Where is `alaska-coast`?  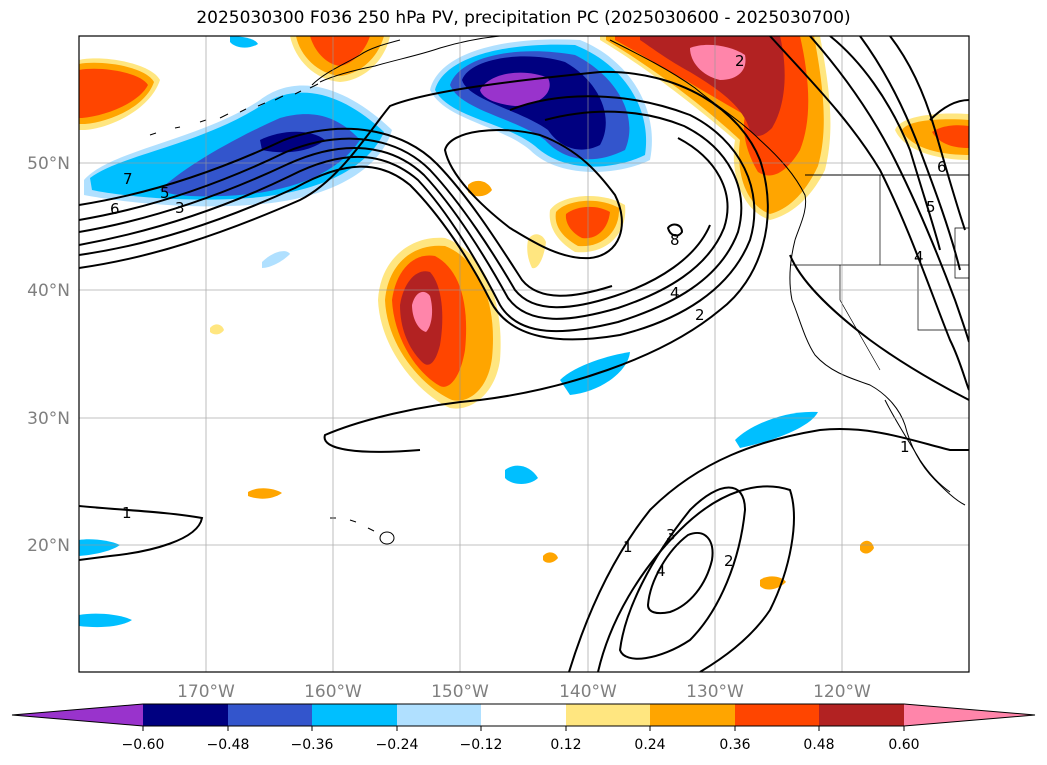
alaska-coast is located at coordinates (410, 59).